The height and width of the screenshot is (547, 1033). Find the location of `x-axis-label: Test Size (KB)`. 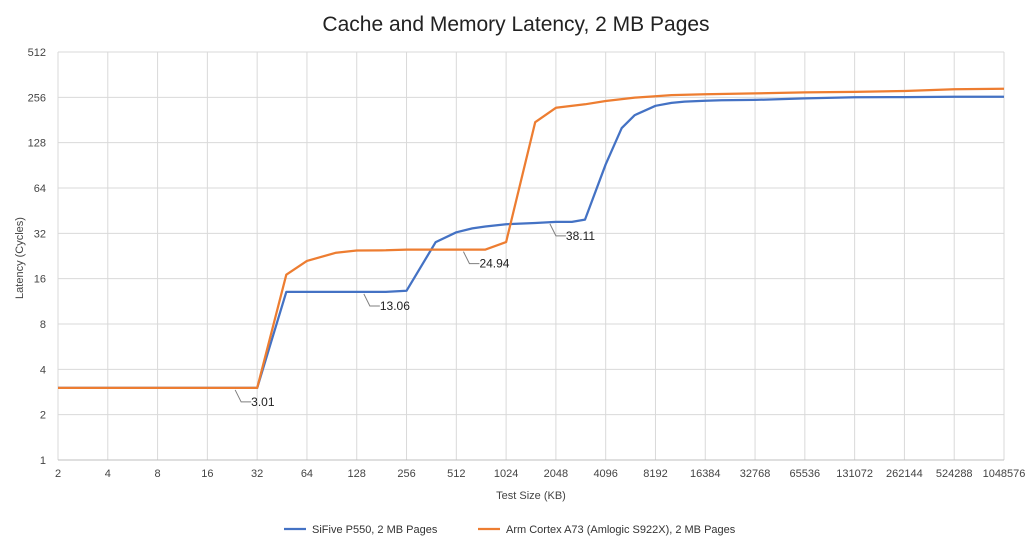

x-axis-label: Test Size (KB) is located at coordinates (531, 496).